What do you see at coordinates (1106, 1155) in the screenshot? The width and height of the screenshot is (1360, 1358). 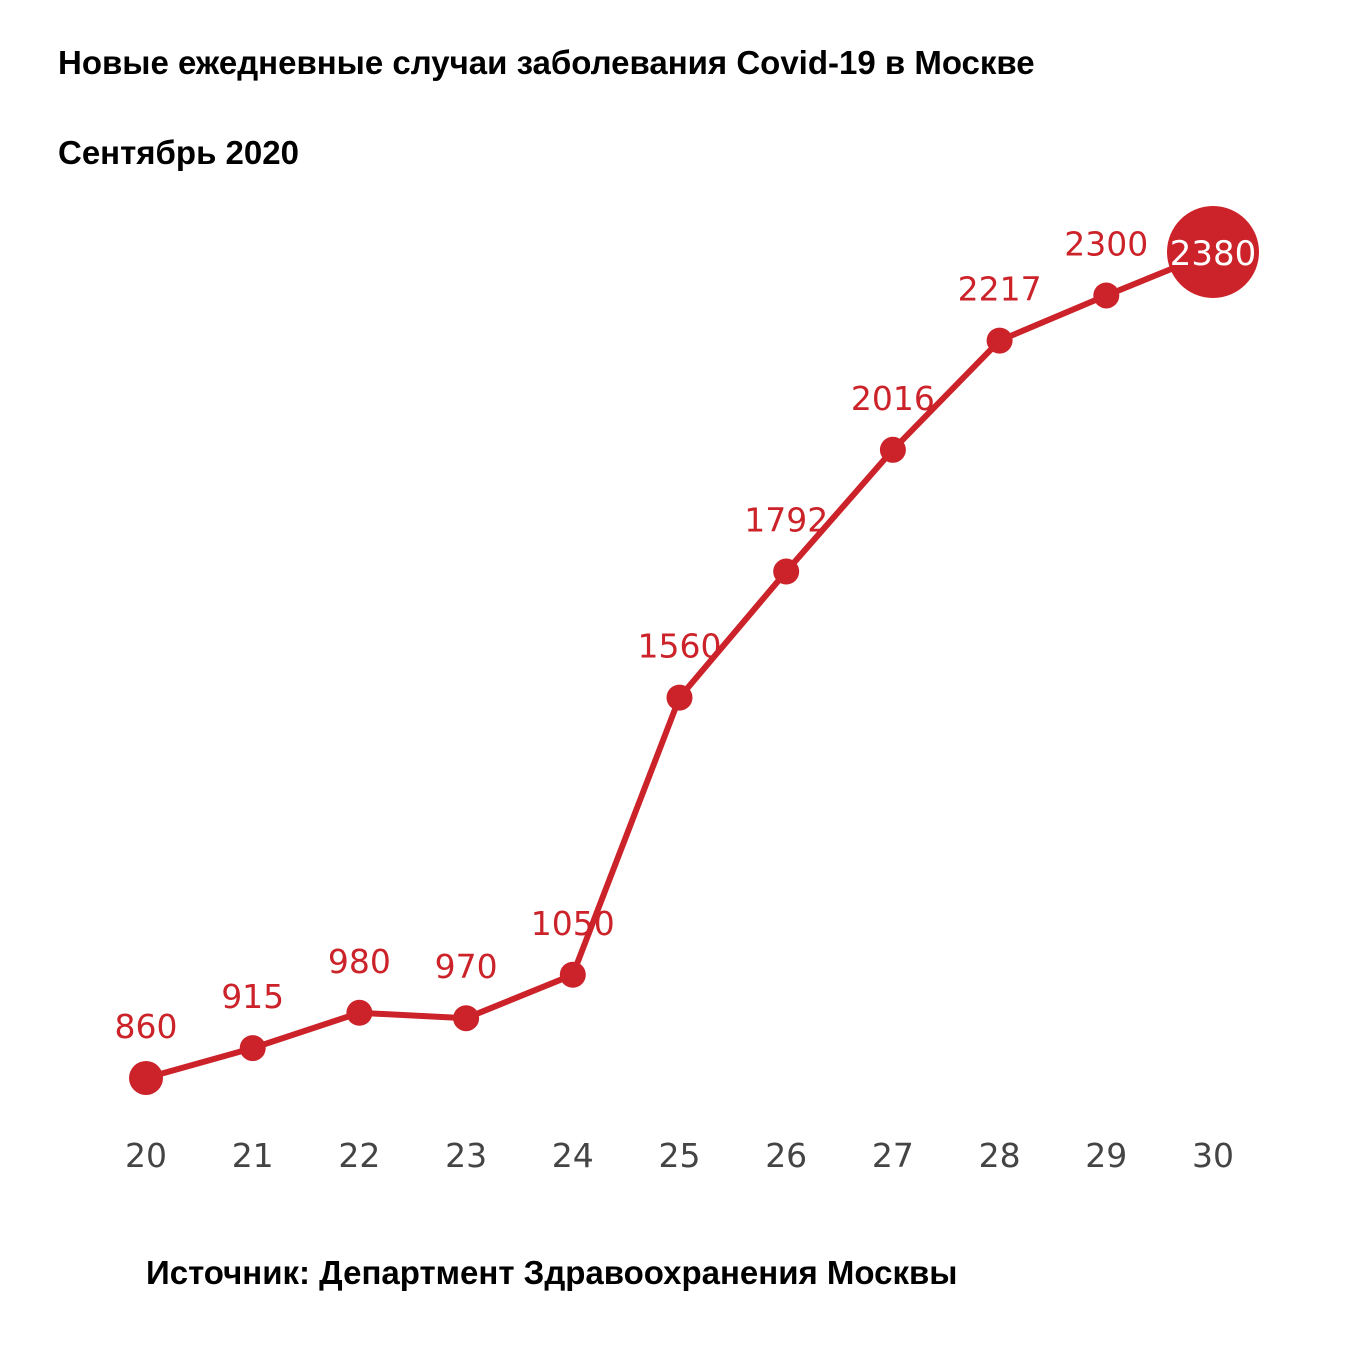 I see `x-tick-label: 29` at bounding box center [1106, 1155].